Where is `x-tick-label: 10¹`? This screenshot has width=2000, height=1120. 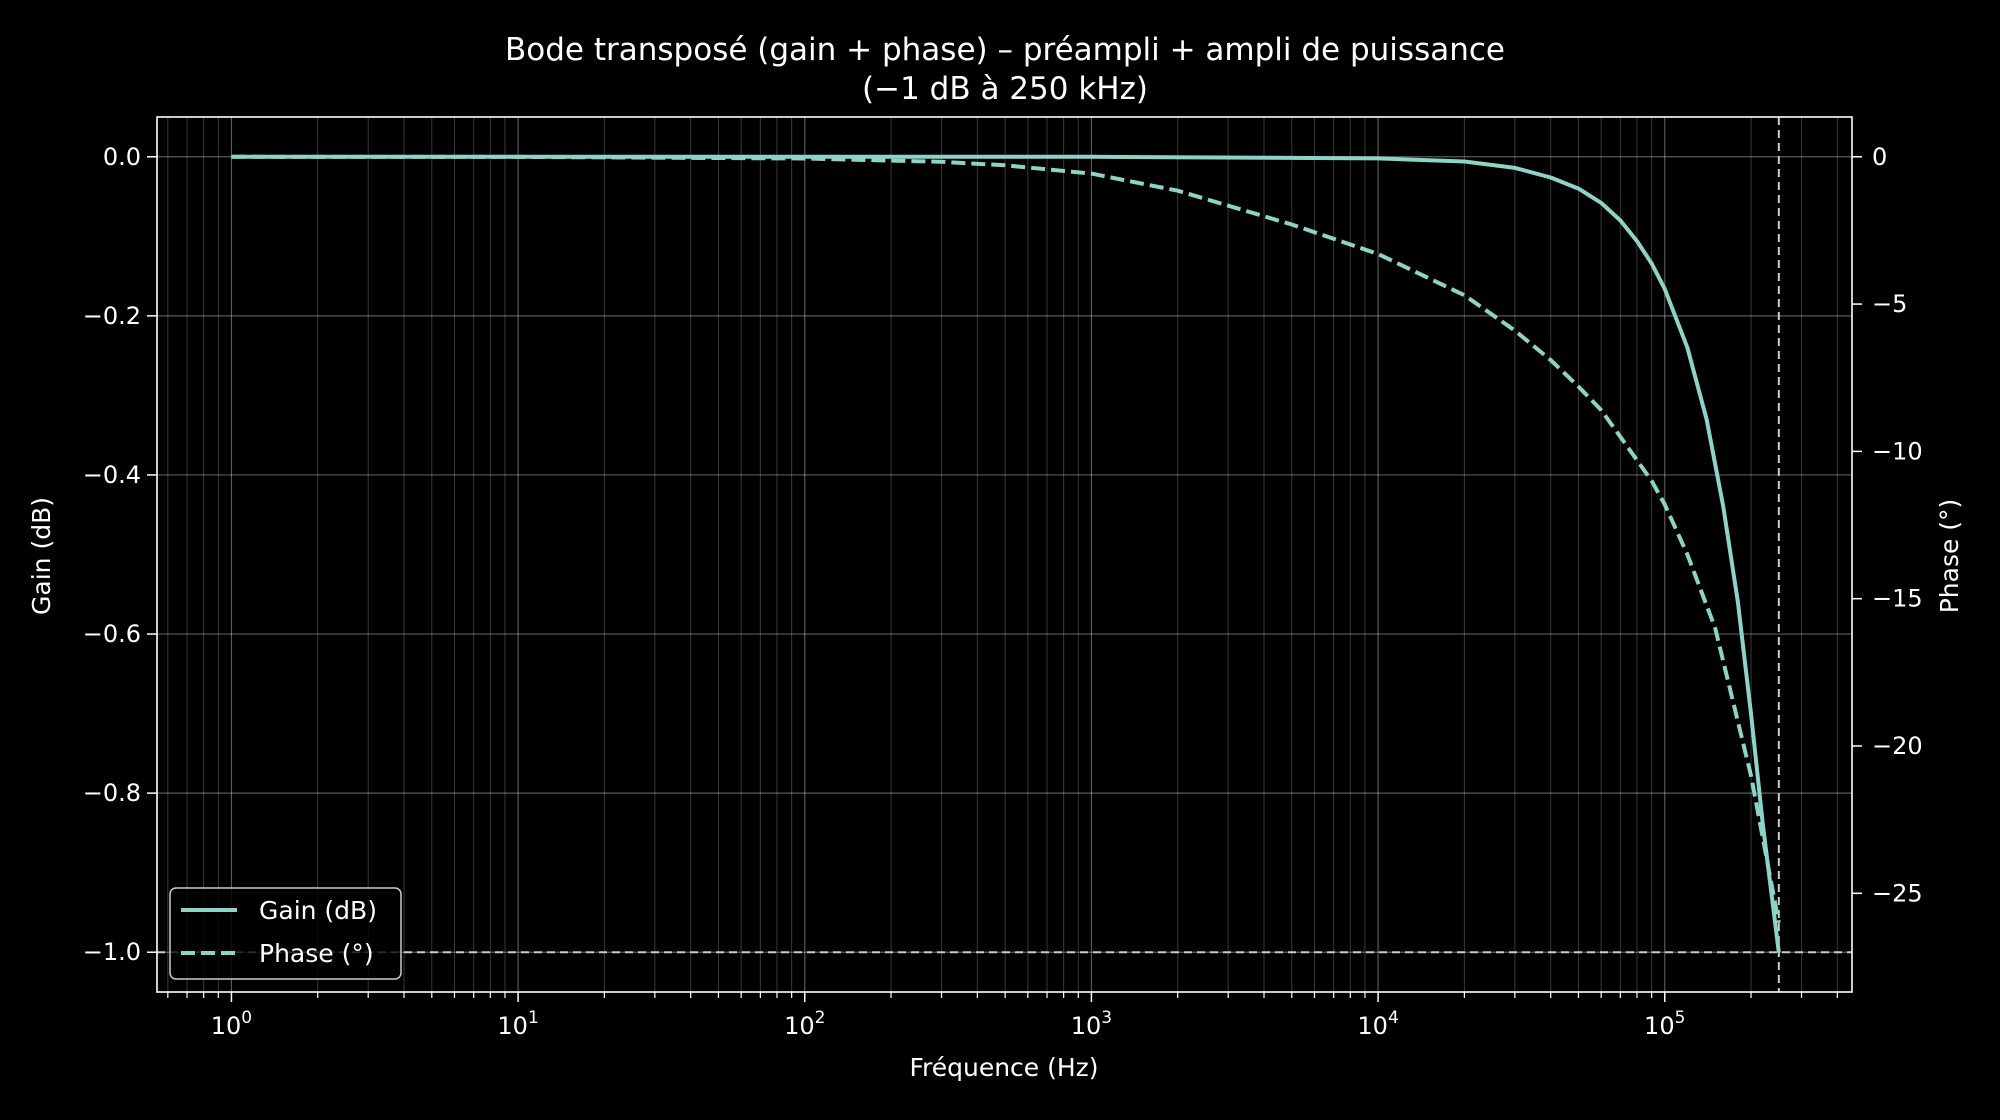 x-tick-label: 10¹ is located at coordinates (517, 1024).